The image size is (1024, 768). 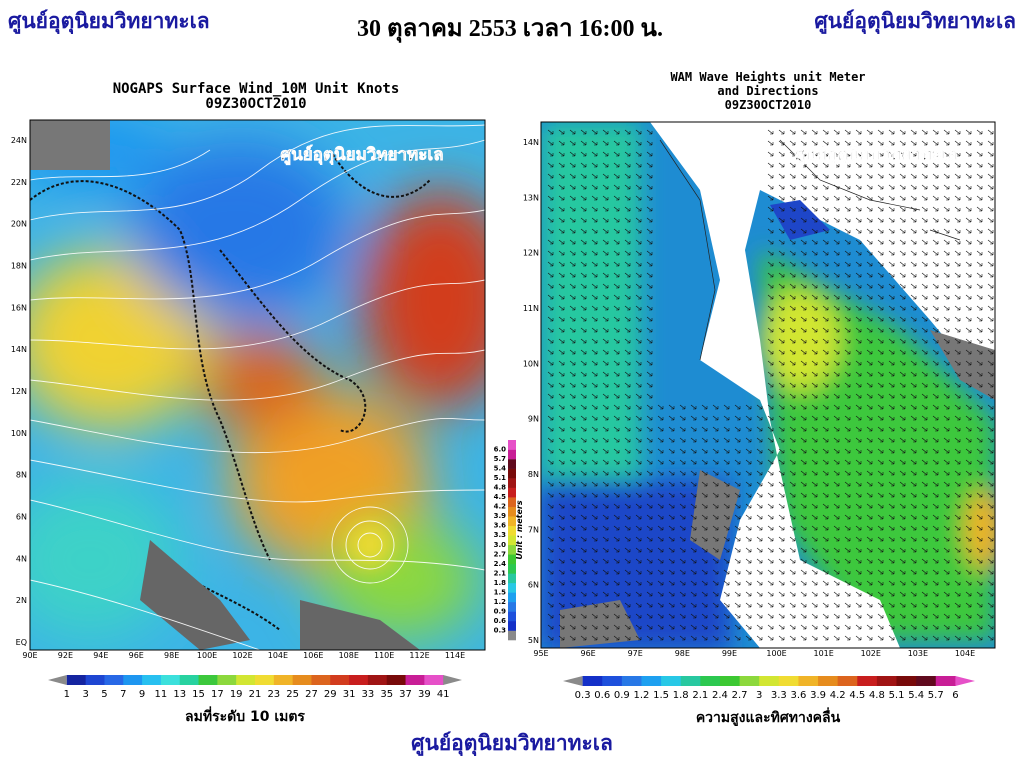 What do you see at coordinates (19, 182) in the screenshot?
I see `lat-label: 22N` at bounding box center [19, 182].